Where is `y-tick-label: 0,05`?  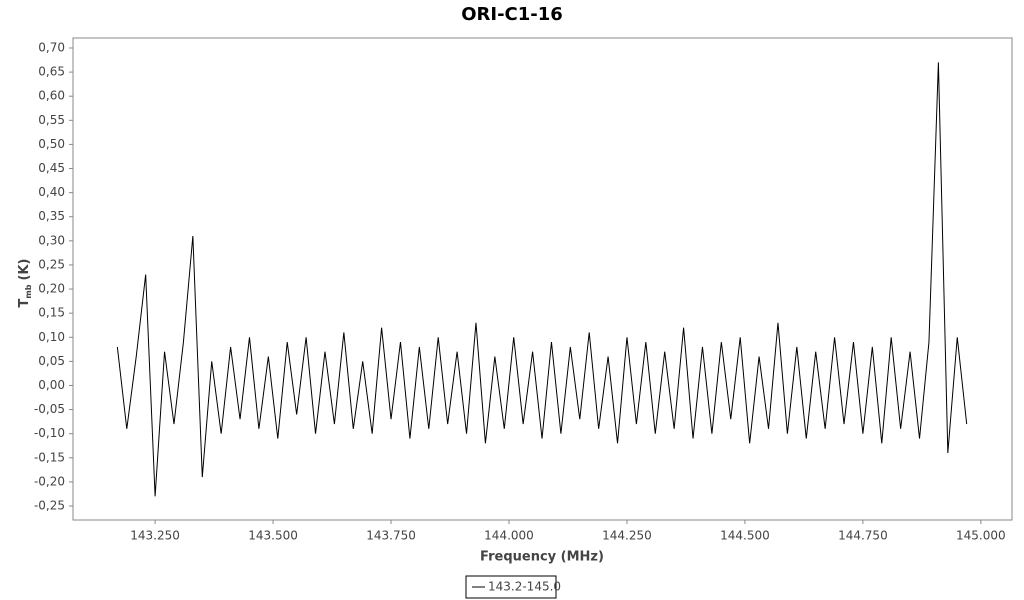
y-tick-label: 0,05 is located at coordinates (51, 361).